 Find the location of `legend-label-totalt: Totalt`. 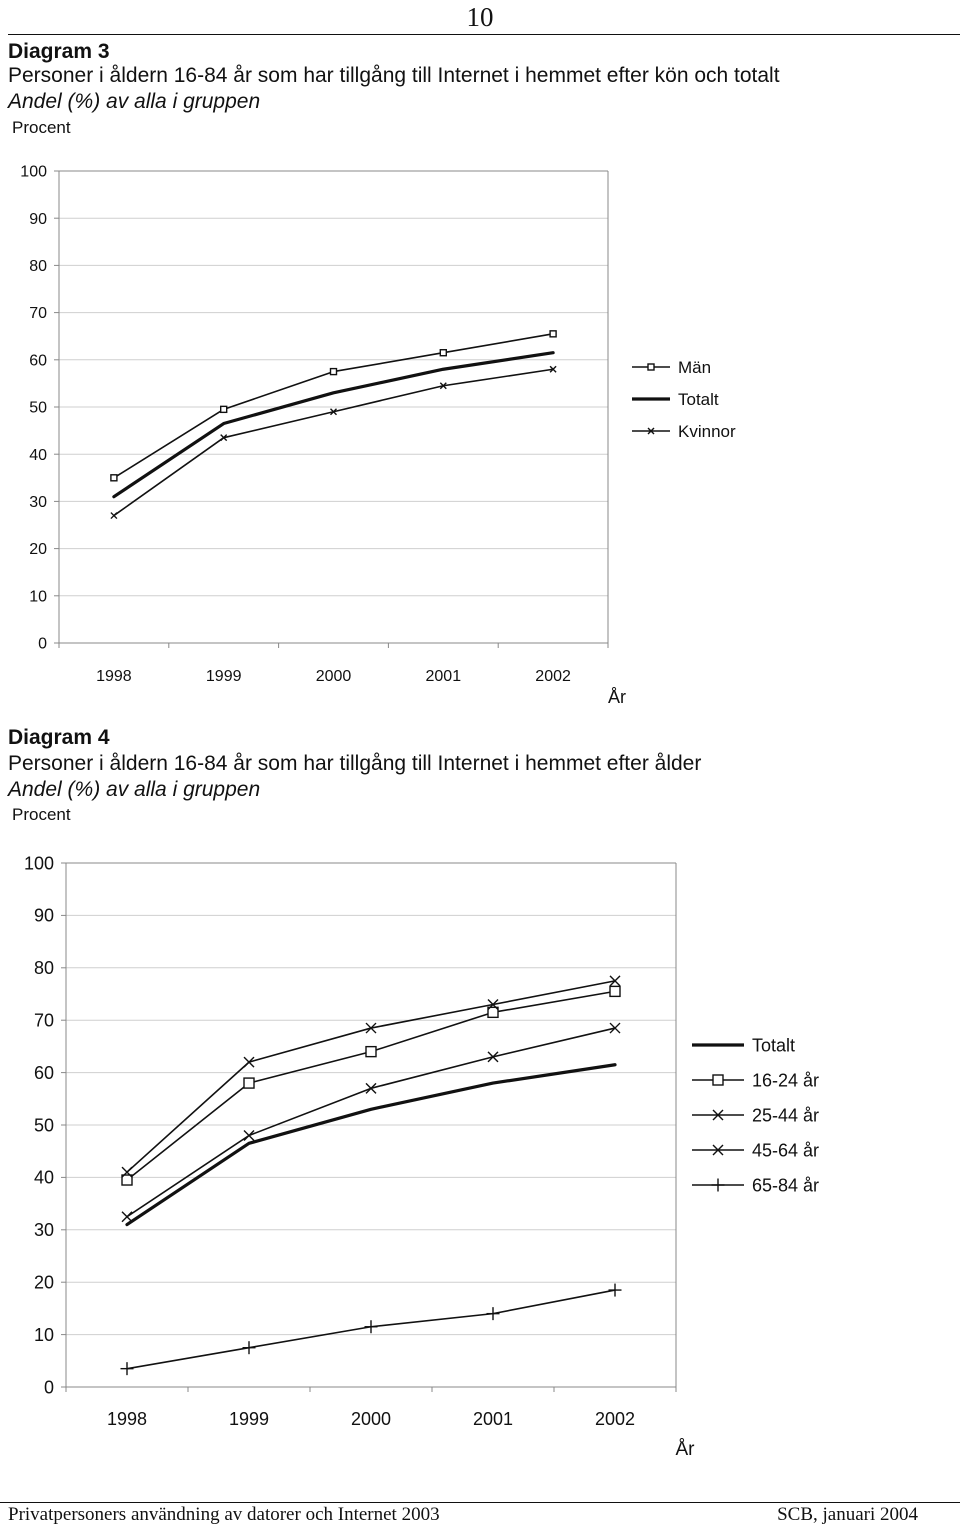

legend-label-totalt: Totalt is located at coordinates (698, 399).